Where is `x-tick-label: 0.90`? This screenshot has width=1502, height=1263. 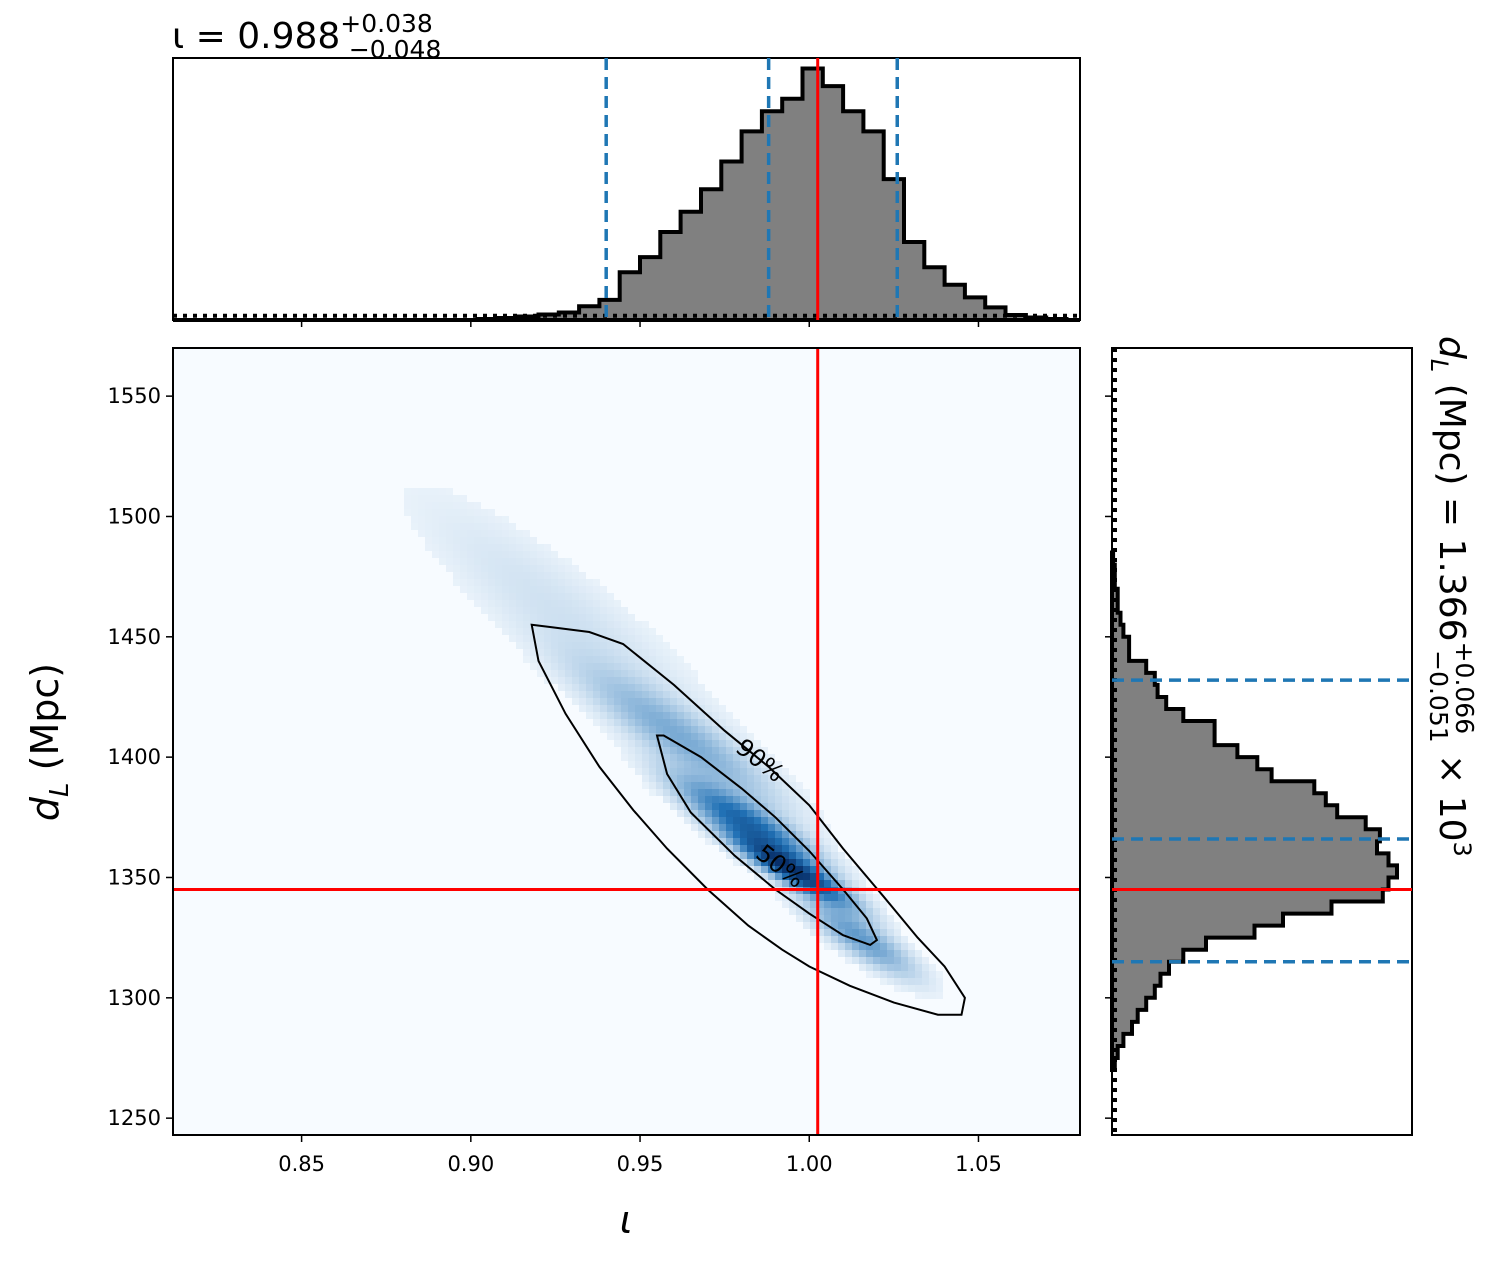
x-tick-label: 0.90 is located at coordinates (470, 1164).